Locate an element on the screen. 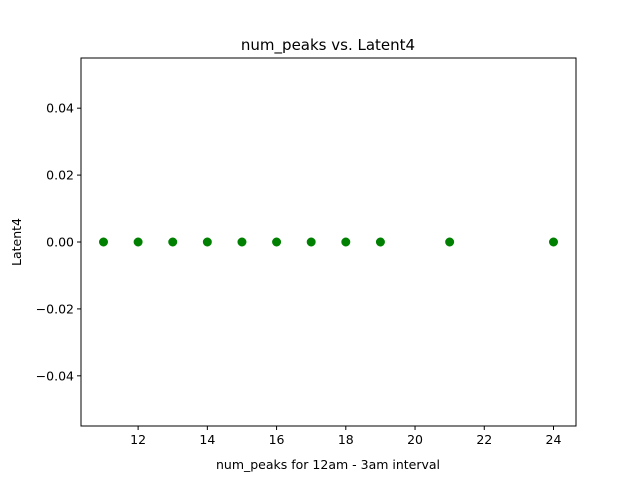 The width and height of the screenshot is (640, 480). x-tick-label: 20 is located at coordinates (415, 439).